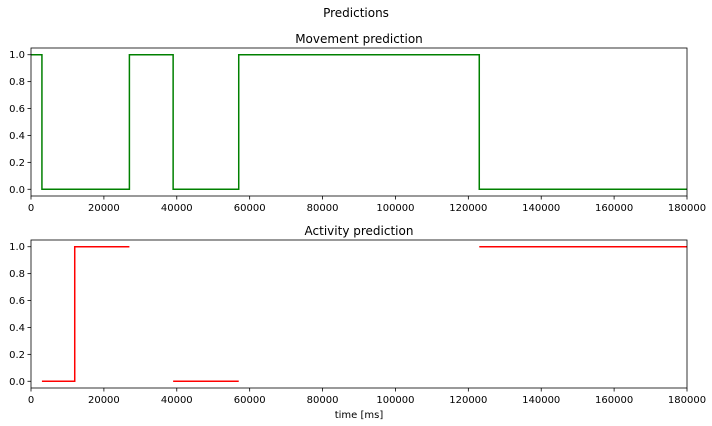  What do you see at coordinates (359, 39) in the screenshot?
I see `panel-title: Movement prediction` at bounding box center [359, 39].